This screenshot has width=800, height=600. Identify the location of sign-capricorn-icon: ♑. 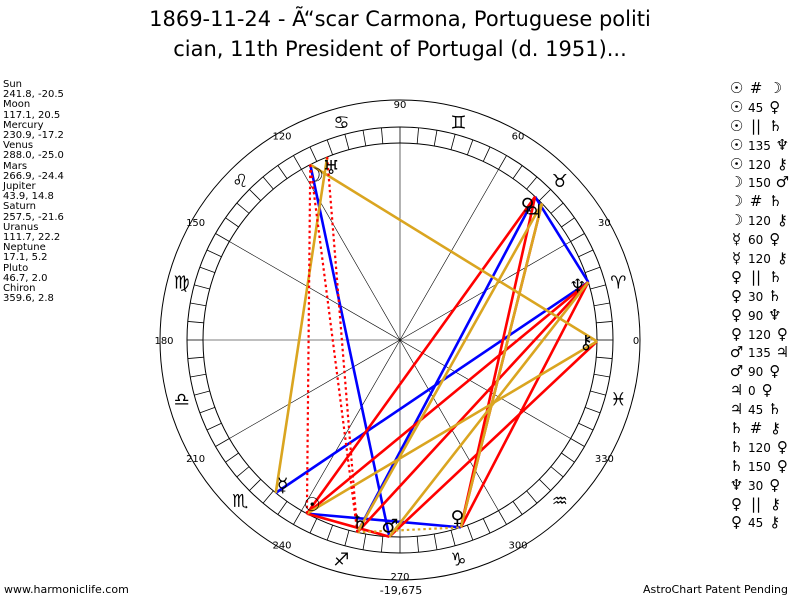
(458, 559).